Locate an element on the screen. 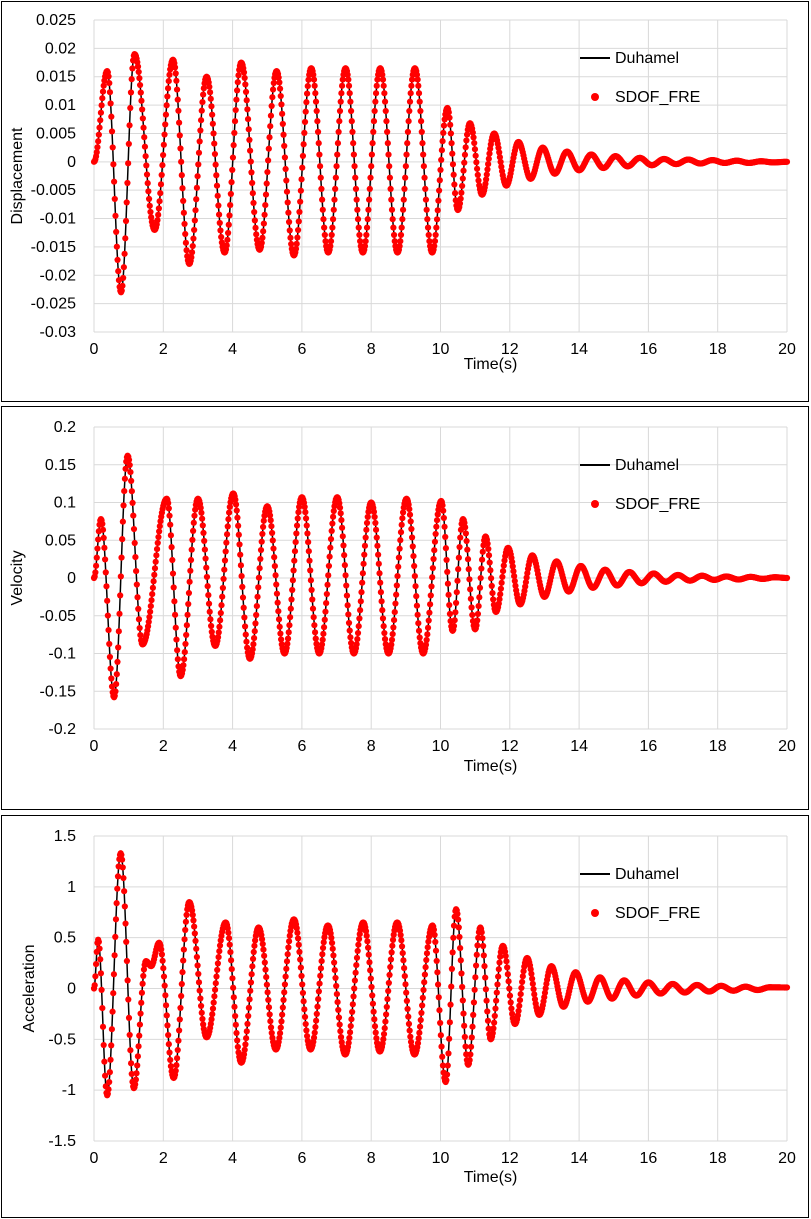 The height and width of the screenshot is (1219, 811). x-tick-label: 12 is located at coordinates (510, 1158).